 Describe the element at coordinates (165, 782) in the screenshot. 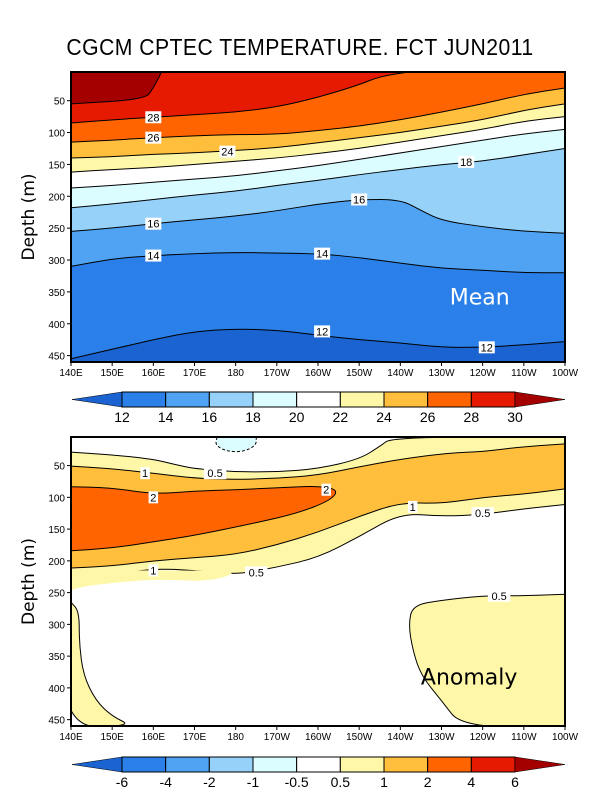

I see `colorbar-label: -4` at that location.